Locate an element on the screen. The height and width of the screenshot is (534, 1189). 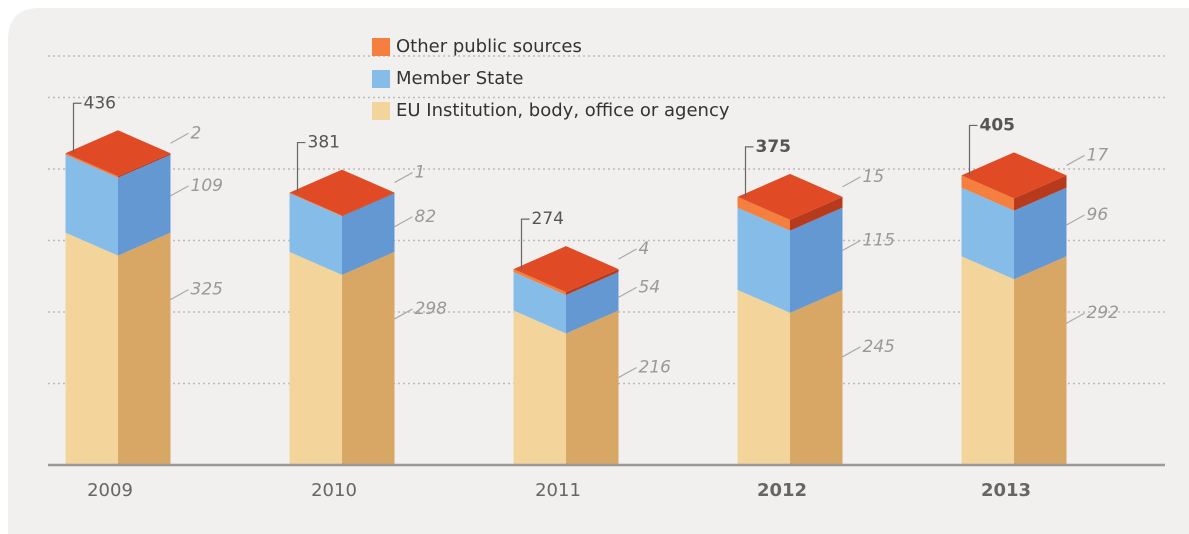
x-tick-label: 2012 is located at coordinates (782, 490).